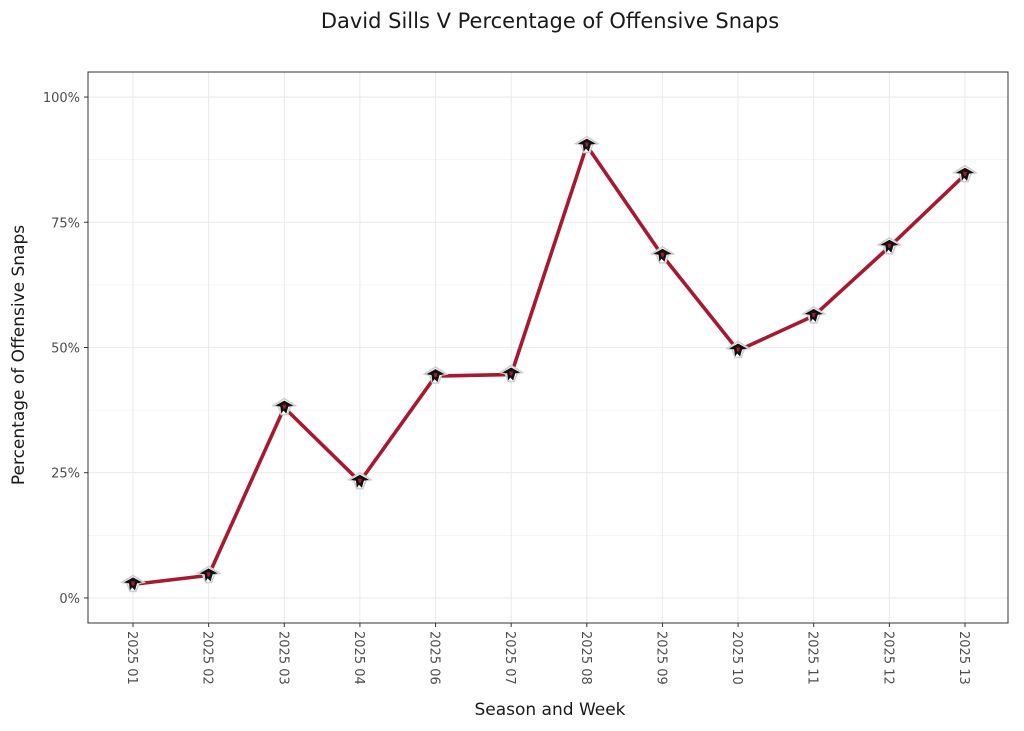 The image size is (1024, 731). Describe the element at coordinates (131, 658) in the screenshot. I see `x-tick-label: 2025 01` at that location.